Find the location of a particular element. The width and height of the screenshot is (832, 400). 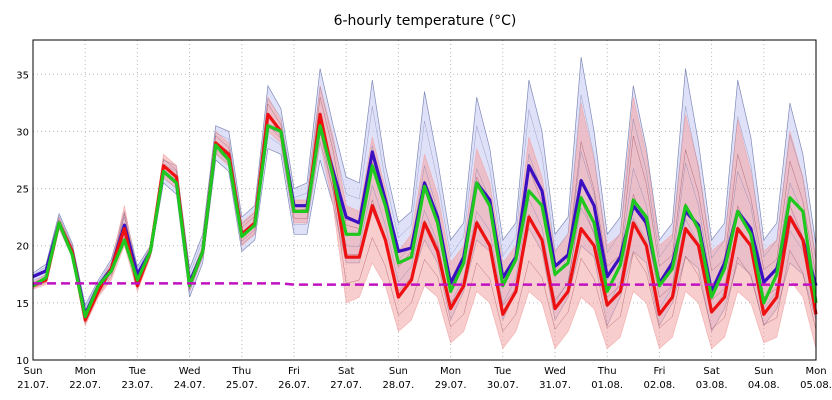

x-tick-date: 23.07. is located at coordinates (137, 385).